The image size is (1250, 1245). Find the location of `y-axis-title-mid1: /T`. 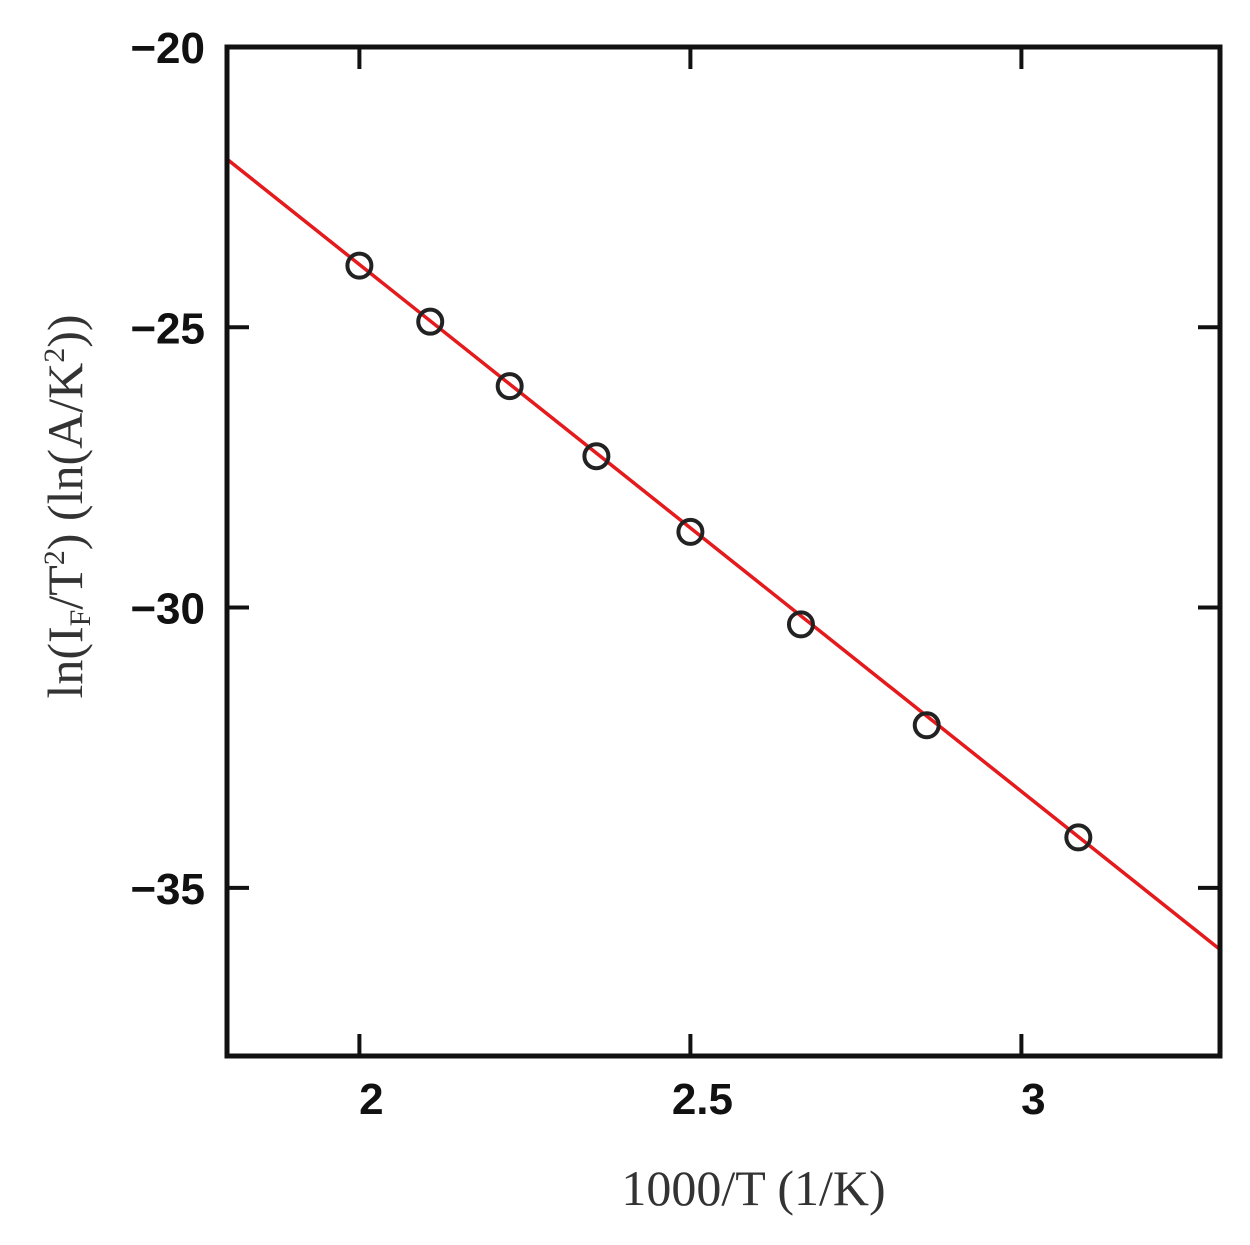

y-axis-title-mid1: /T is located at coordinates (65, 587).